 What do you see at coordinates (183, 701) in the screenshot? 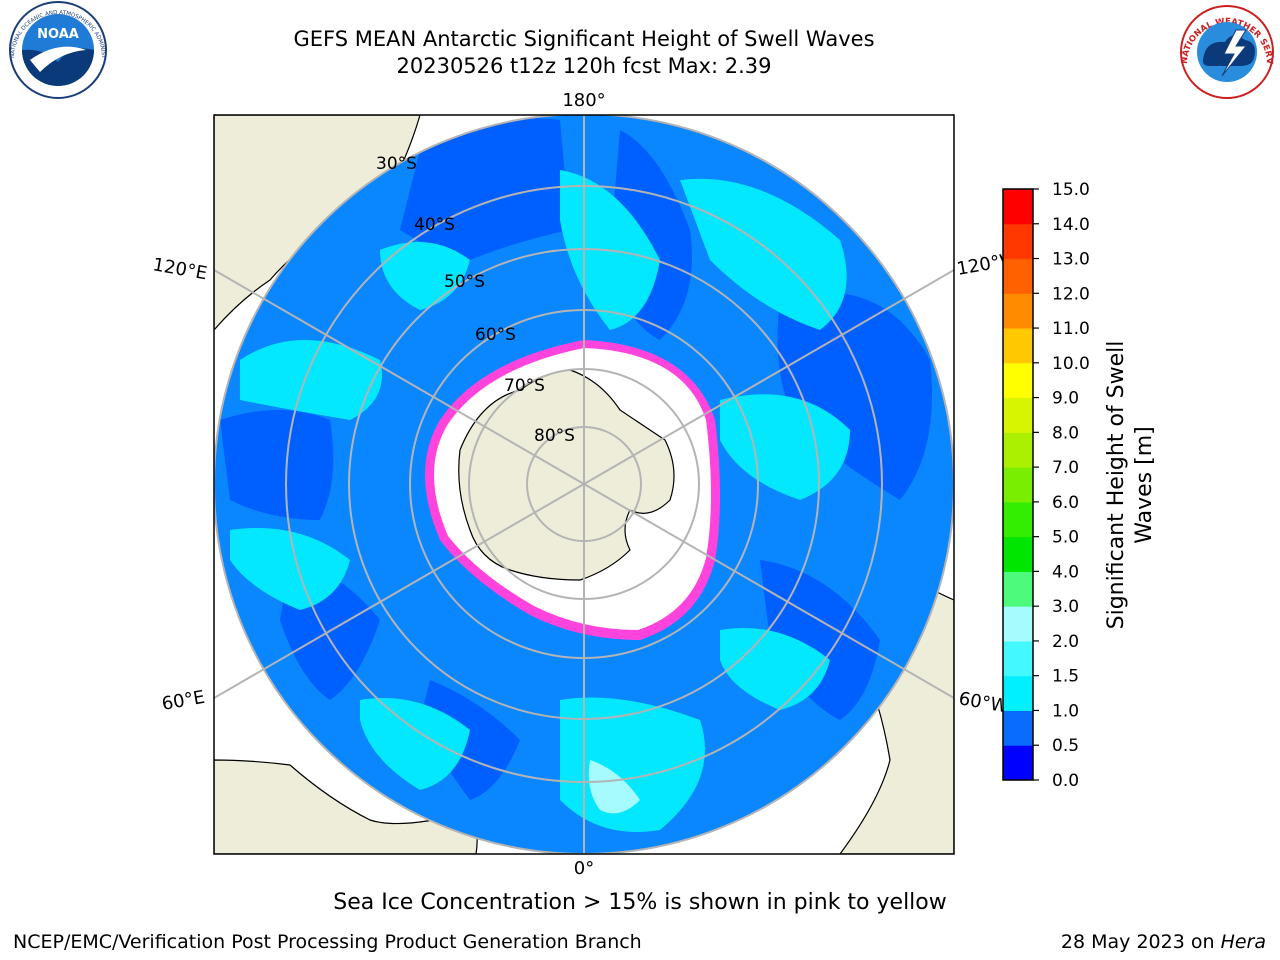
I see `lon-label-60e: 60°E` at bounding box center [183, 701].